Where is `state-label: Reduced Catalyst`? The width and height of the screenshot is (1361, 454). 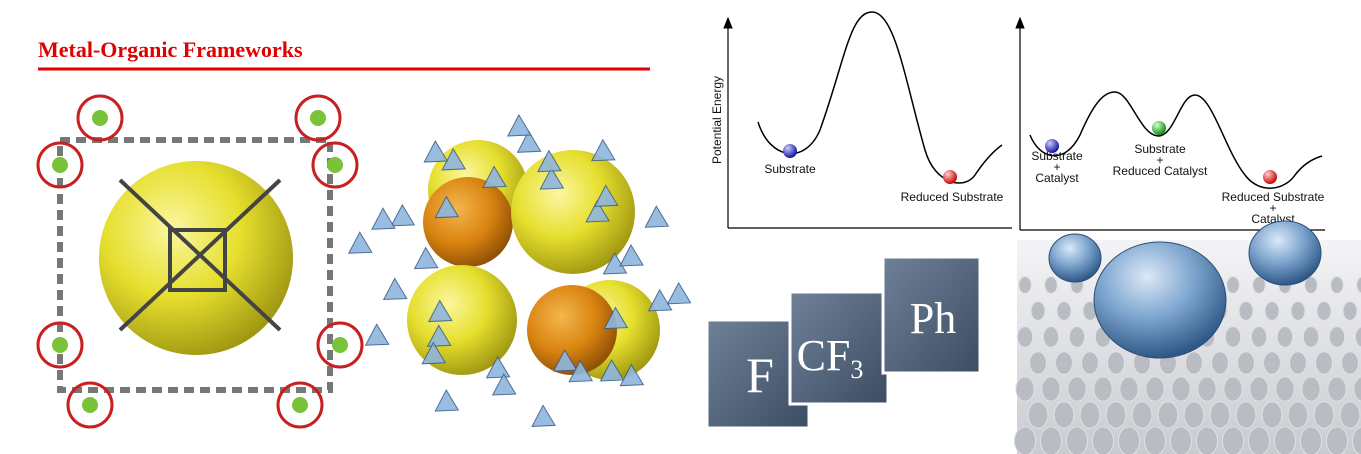 state-label: Reduced Catalyst is located at coordinates (1160, 171).